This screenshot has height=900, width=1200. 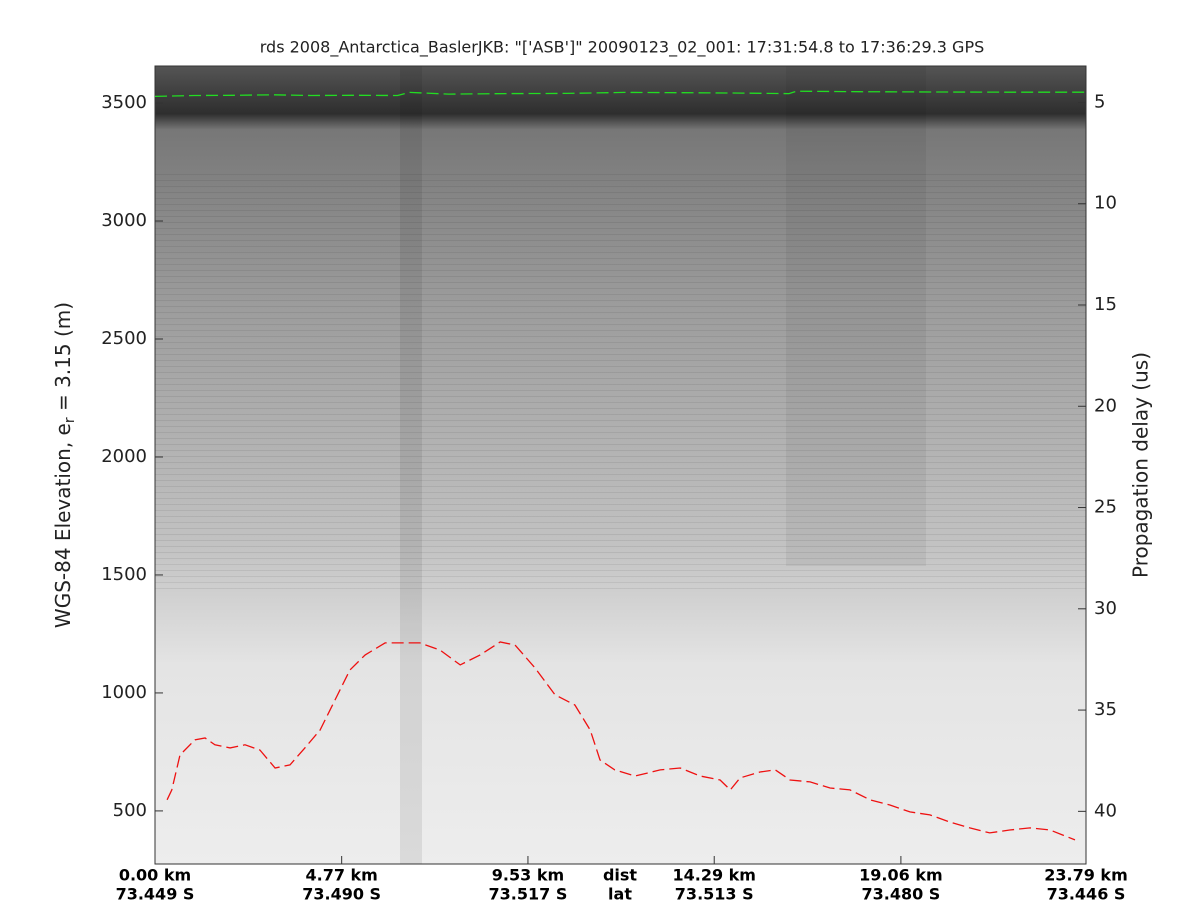 I want to click on y2-tick-label: 30, so click(x=1105, y=608).